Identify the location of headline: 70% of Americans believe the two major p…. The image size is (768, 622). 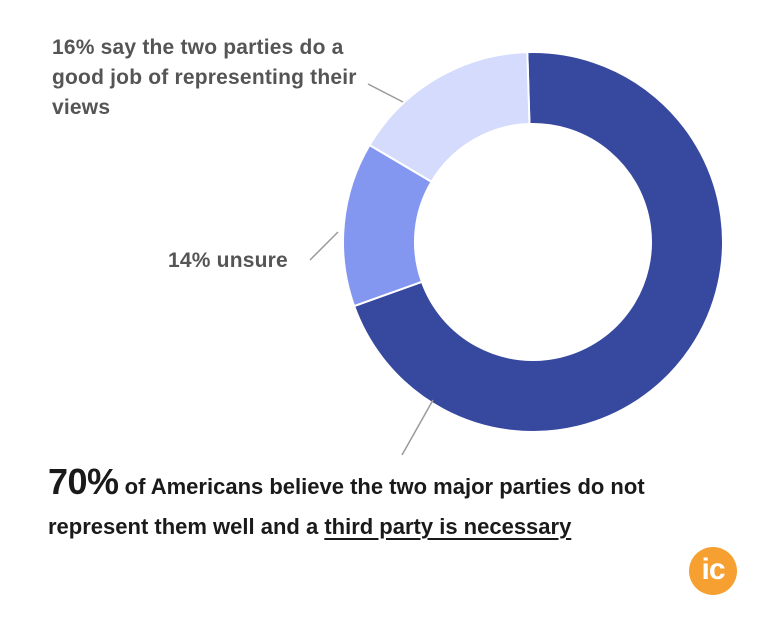
(398, 504).